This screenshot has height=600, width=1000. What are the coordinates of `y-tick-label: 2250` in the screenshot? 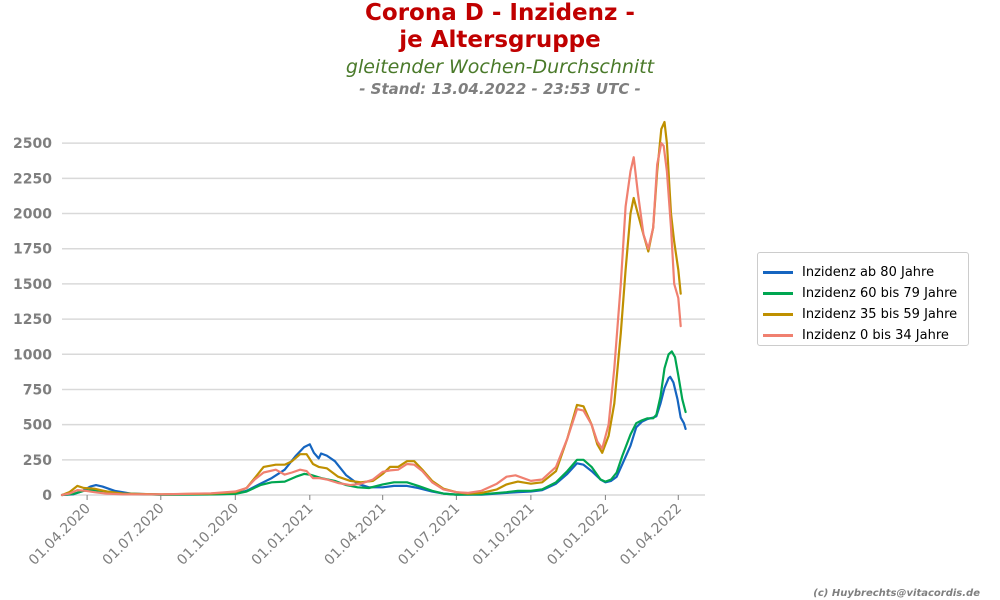 It's located at (32, 179).